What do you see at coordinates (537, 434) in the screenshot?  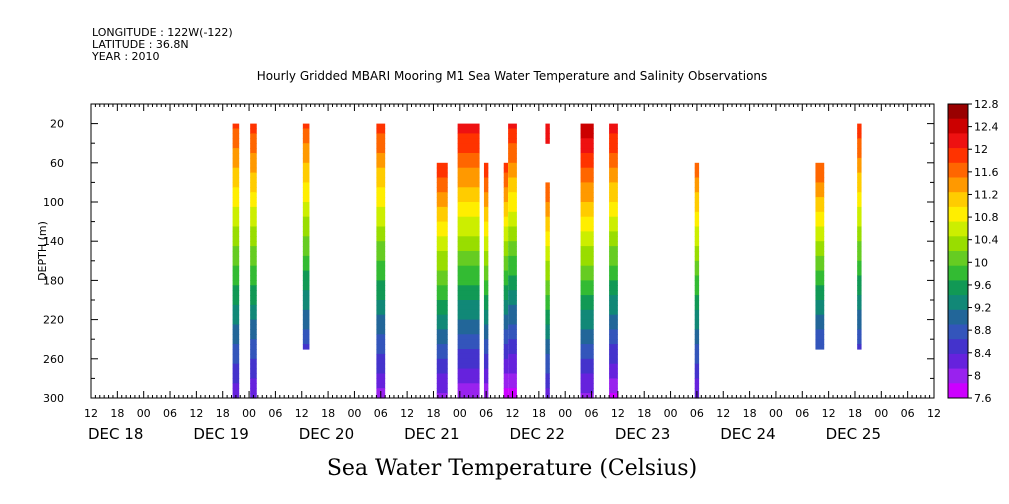 I see `x-day-label: DEC 22` at bounding box center [537, 434].